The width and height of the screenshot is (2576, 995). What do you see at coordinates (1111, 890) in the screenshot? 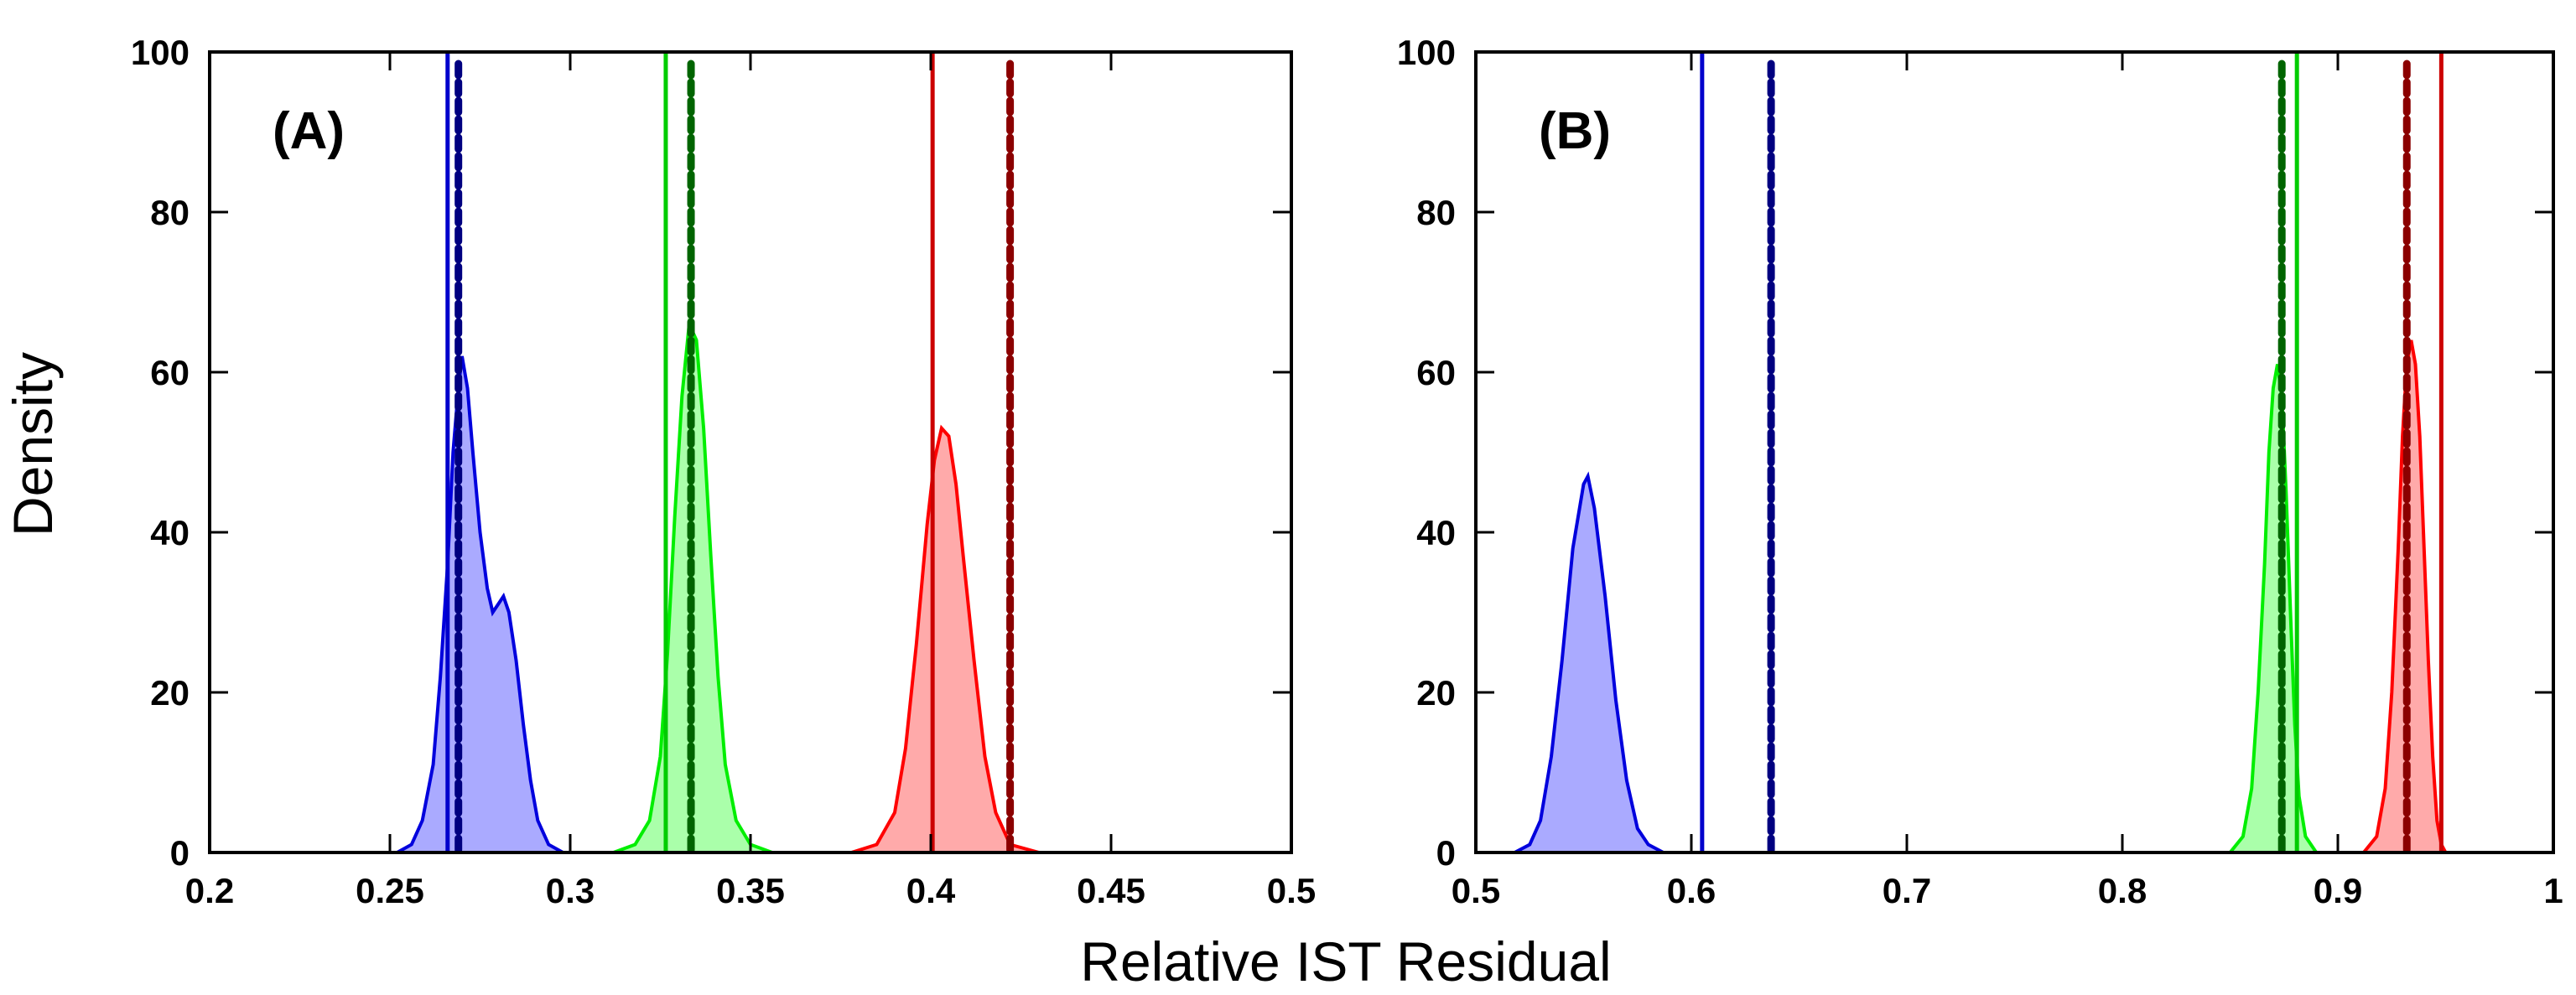
I see `x-tick-label: 0.45` at bounding box center [1111, 890].